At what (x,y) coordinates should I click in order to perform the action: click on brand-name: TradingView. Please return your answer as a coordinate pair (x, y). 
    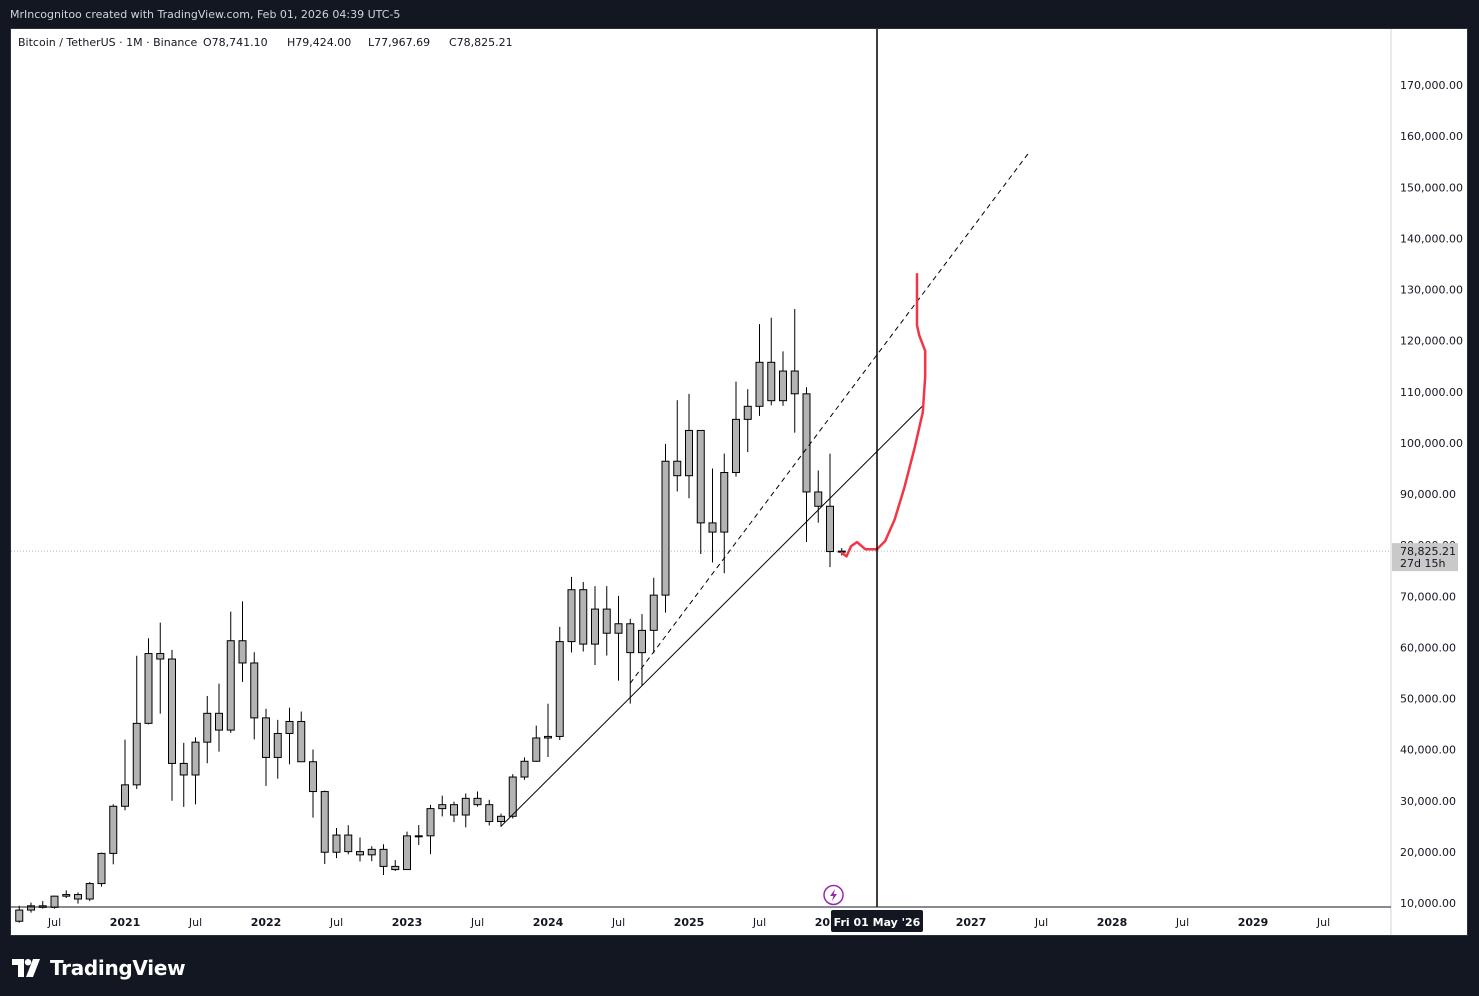
    Looking at the image, I should click on (118, 968).